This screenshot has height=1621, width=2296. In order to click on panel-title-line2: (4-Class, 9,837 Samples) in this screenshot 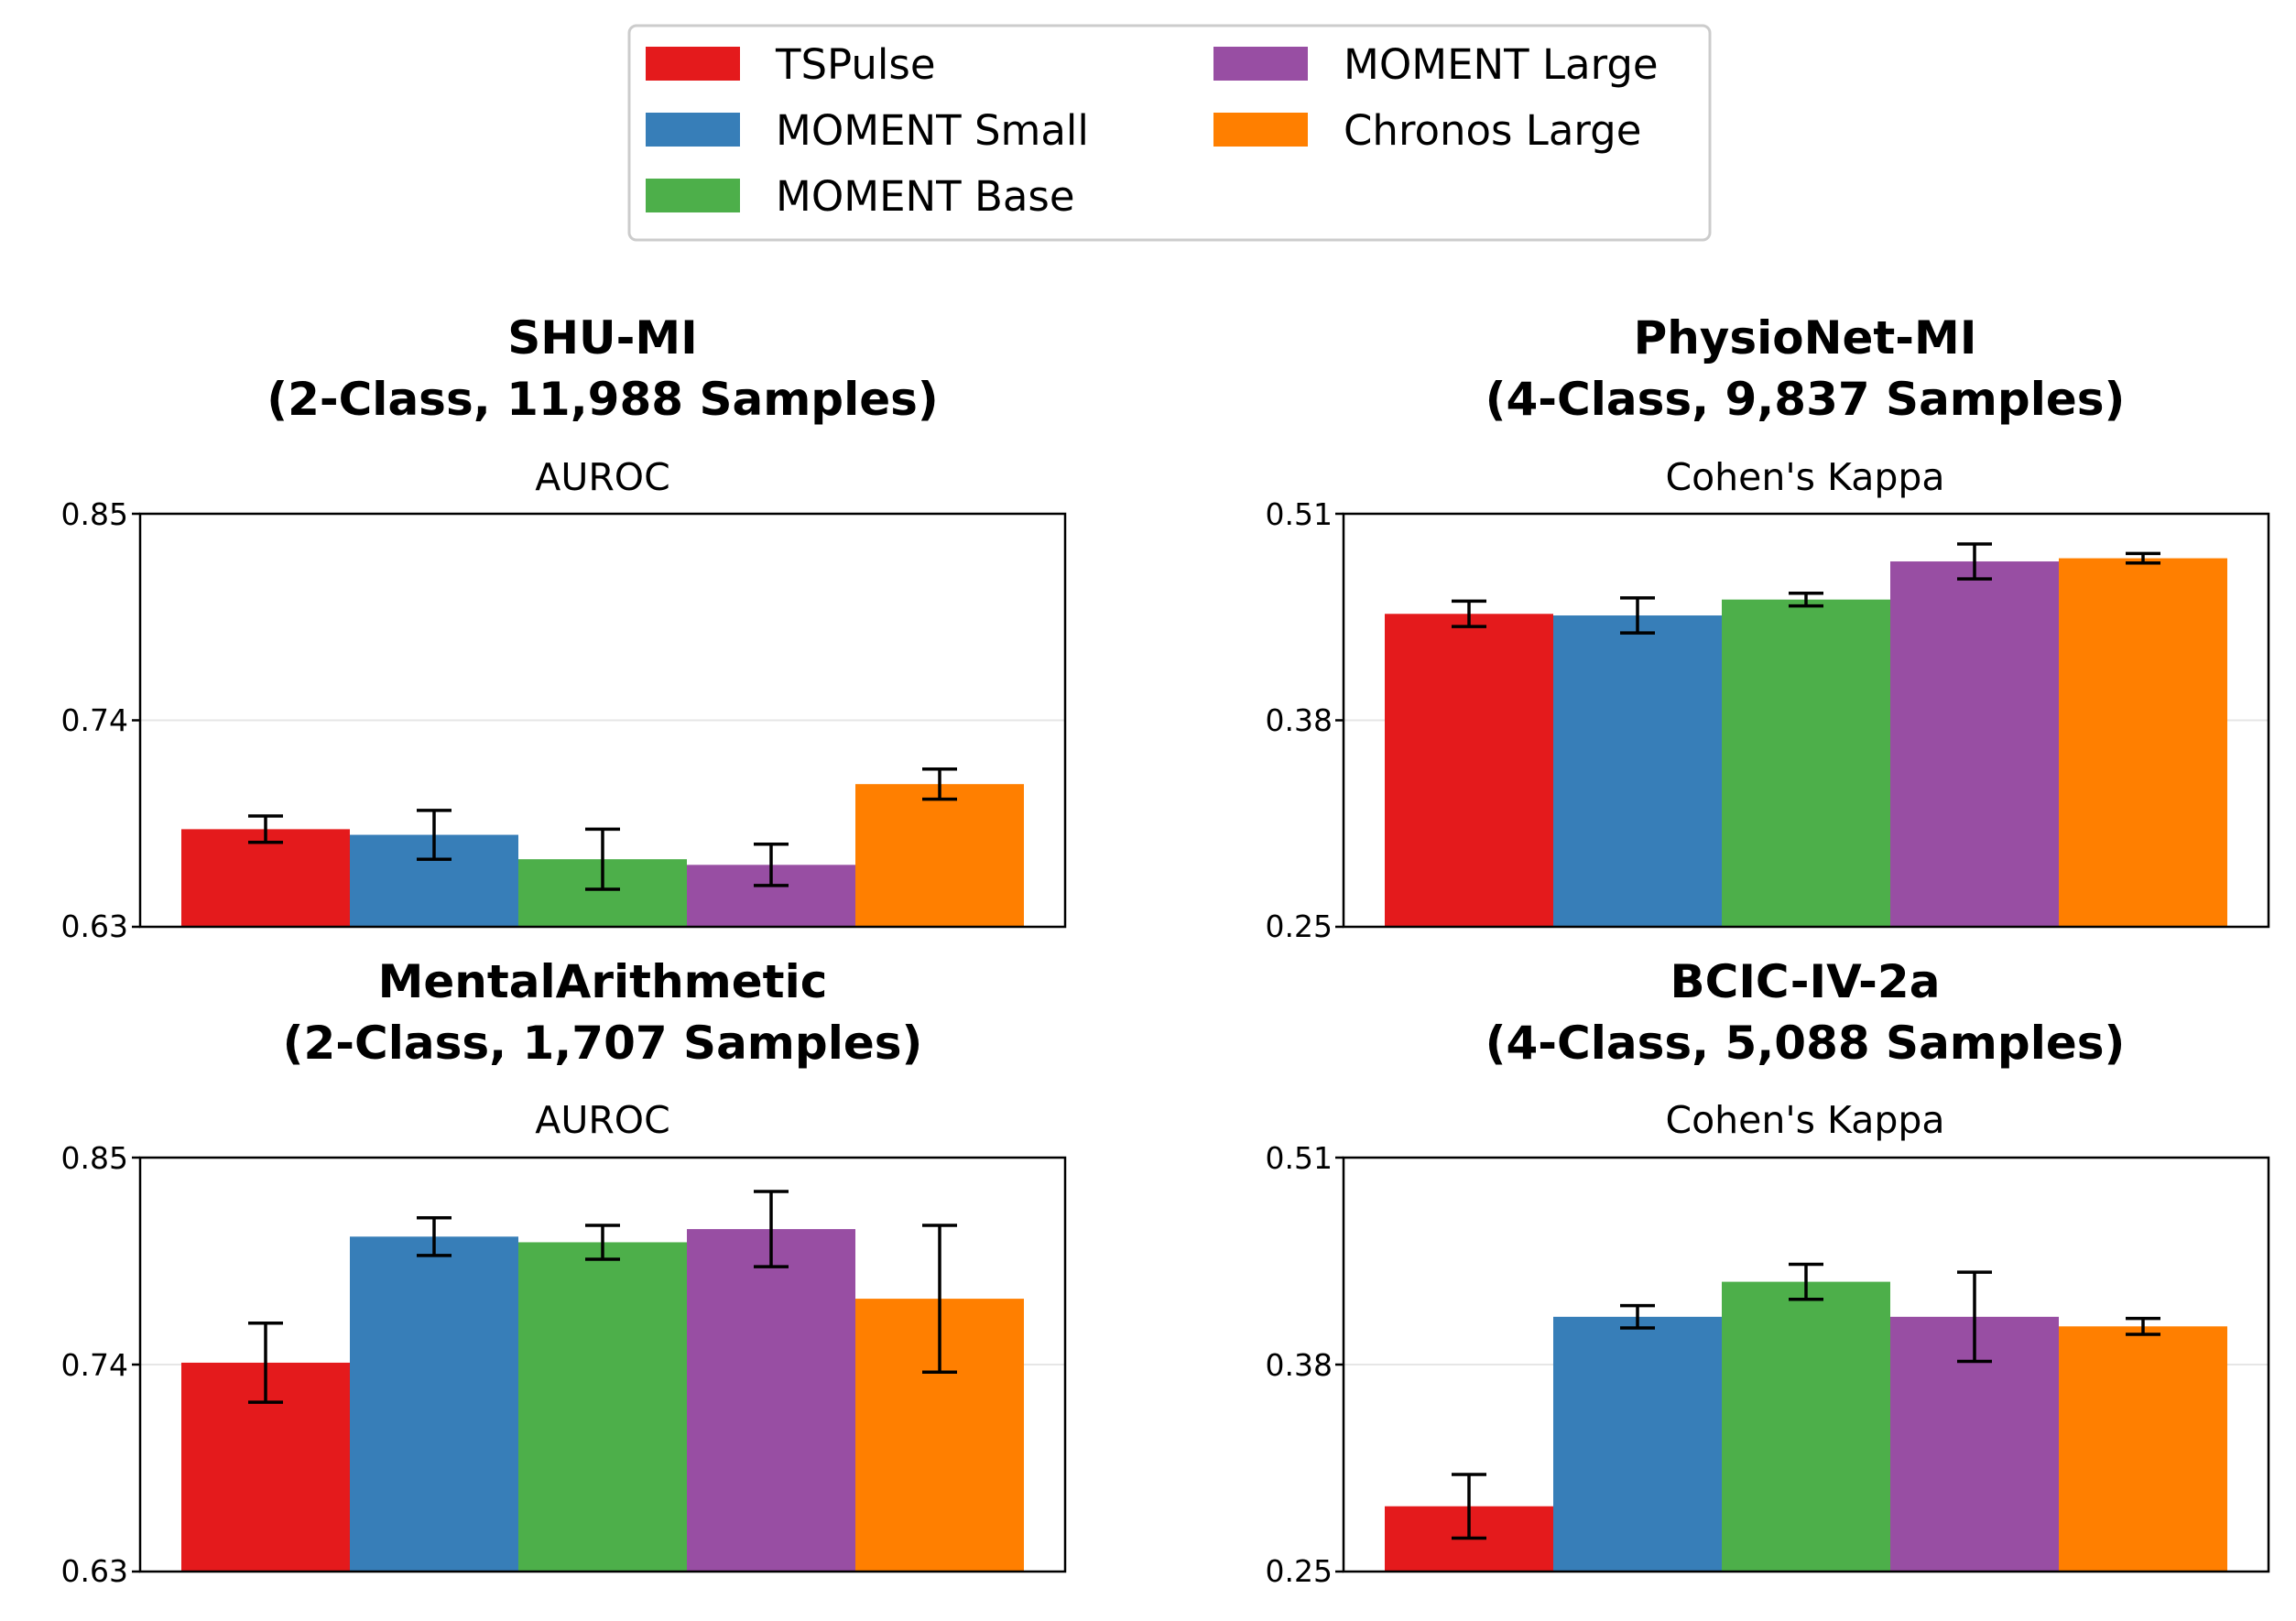, I will do `click(1805, 399)`.